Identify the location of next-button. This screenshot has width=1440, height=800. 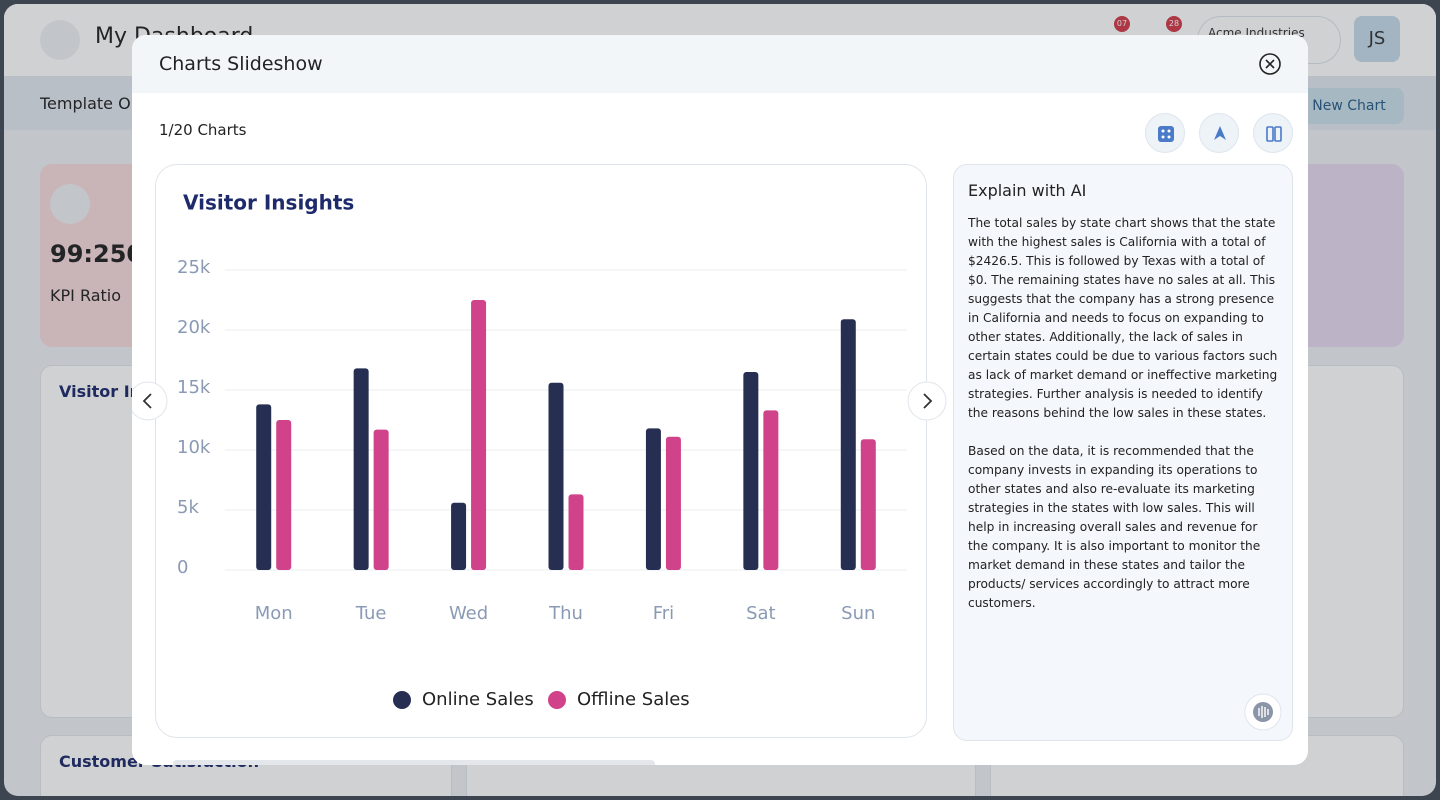
(927, 401).